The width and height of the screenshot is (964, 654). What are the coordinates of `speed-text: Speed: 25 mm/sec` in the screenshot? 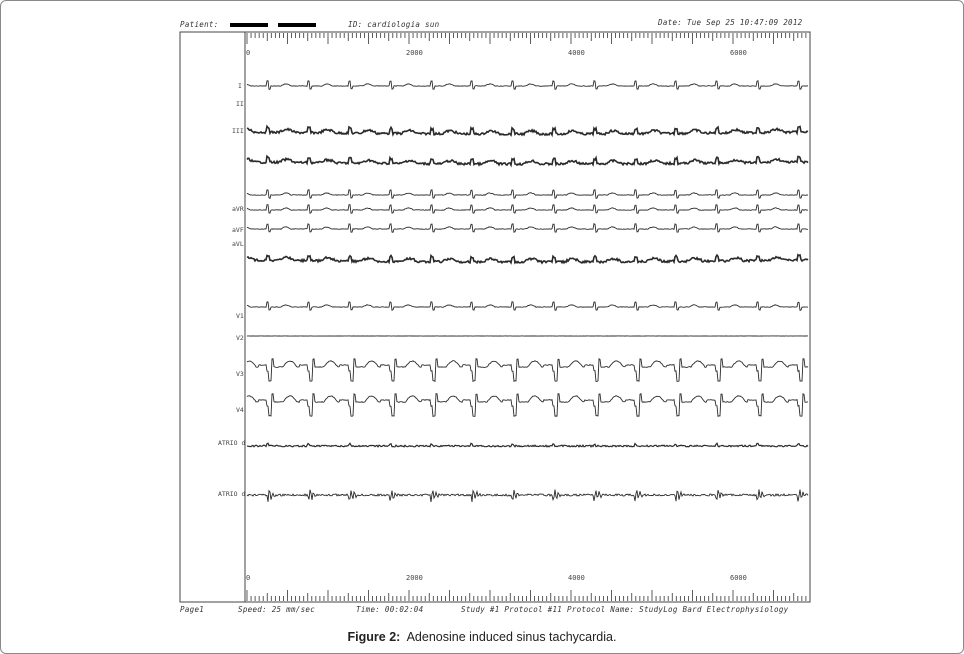 It's located at (277, 609).